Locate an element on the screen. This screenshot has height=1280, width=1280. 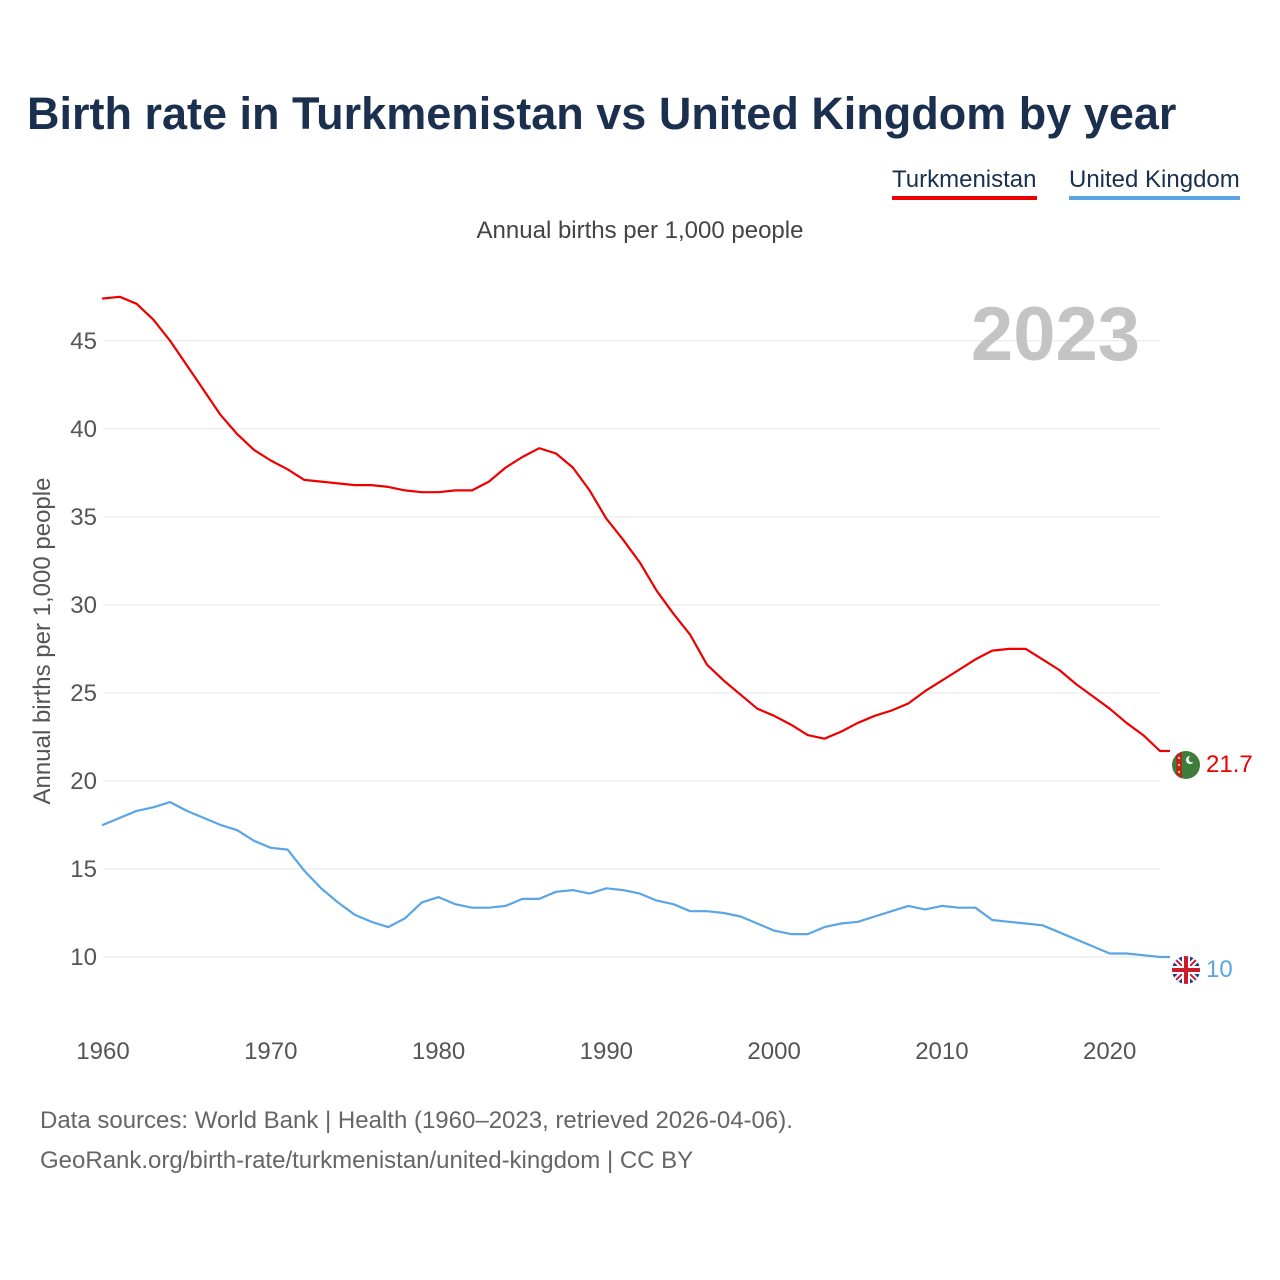
turkmenistan-flag-icon is located at coordinates (1186, 765).